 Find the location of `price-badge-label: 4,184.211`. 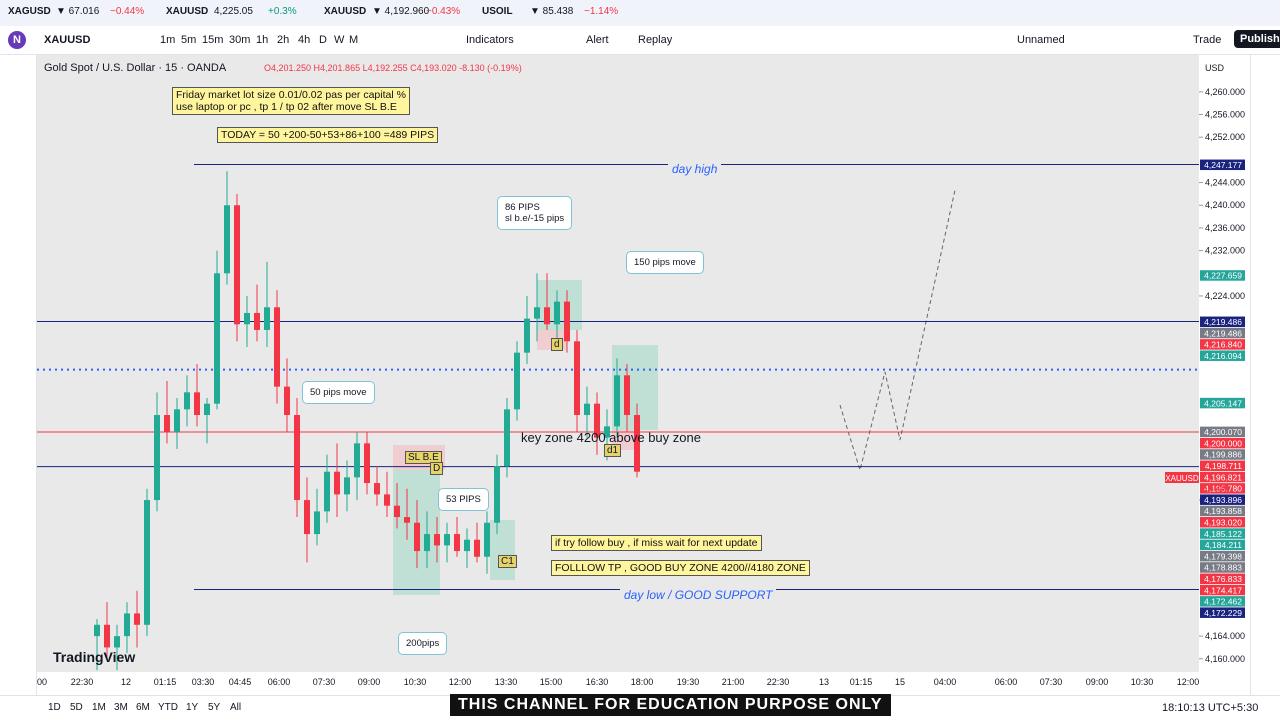

price-badge-label: 4,184.211 is located at coordinates (1223, 545).